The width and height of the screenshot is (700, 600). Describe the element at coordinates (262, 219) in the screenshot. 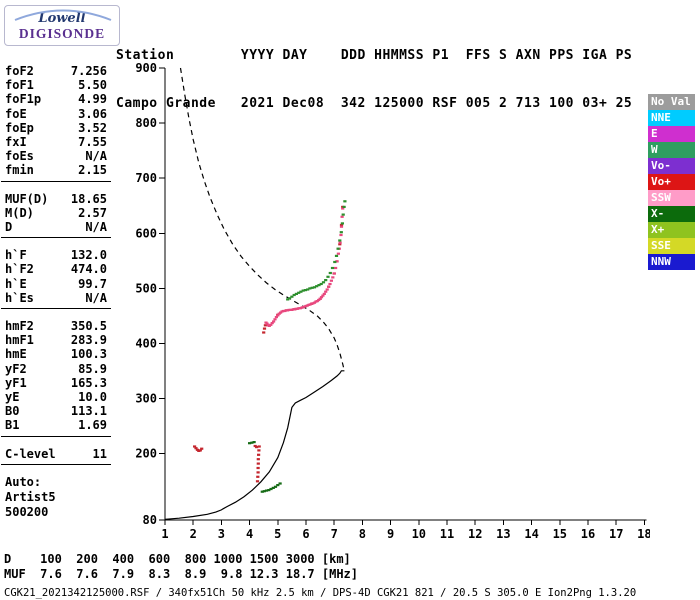

I see `transmission-curve` at that location.